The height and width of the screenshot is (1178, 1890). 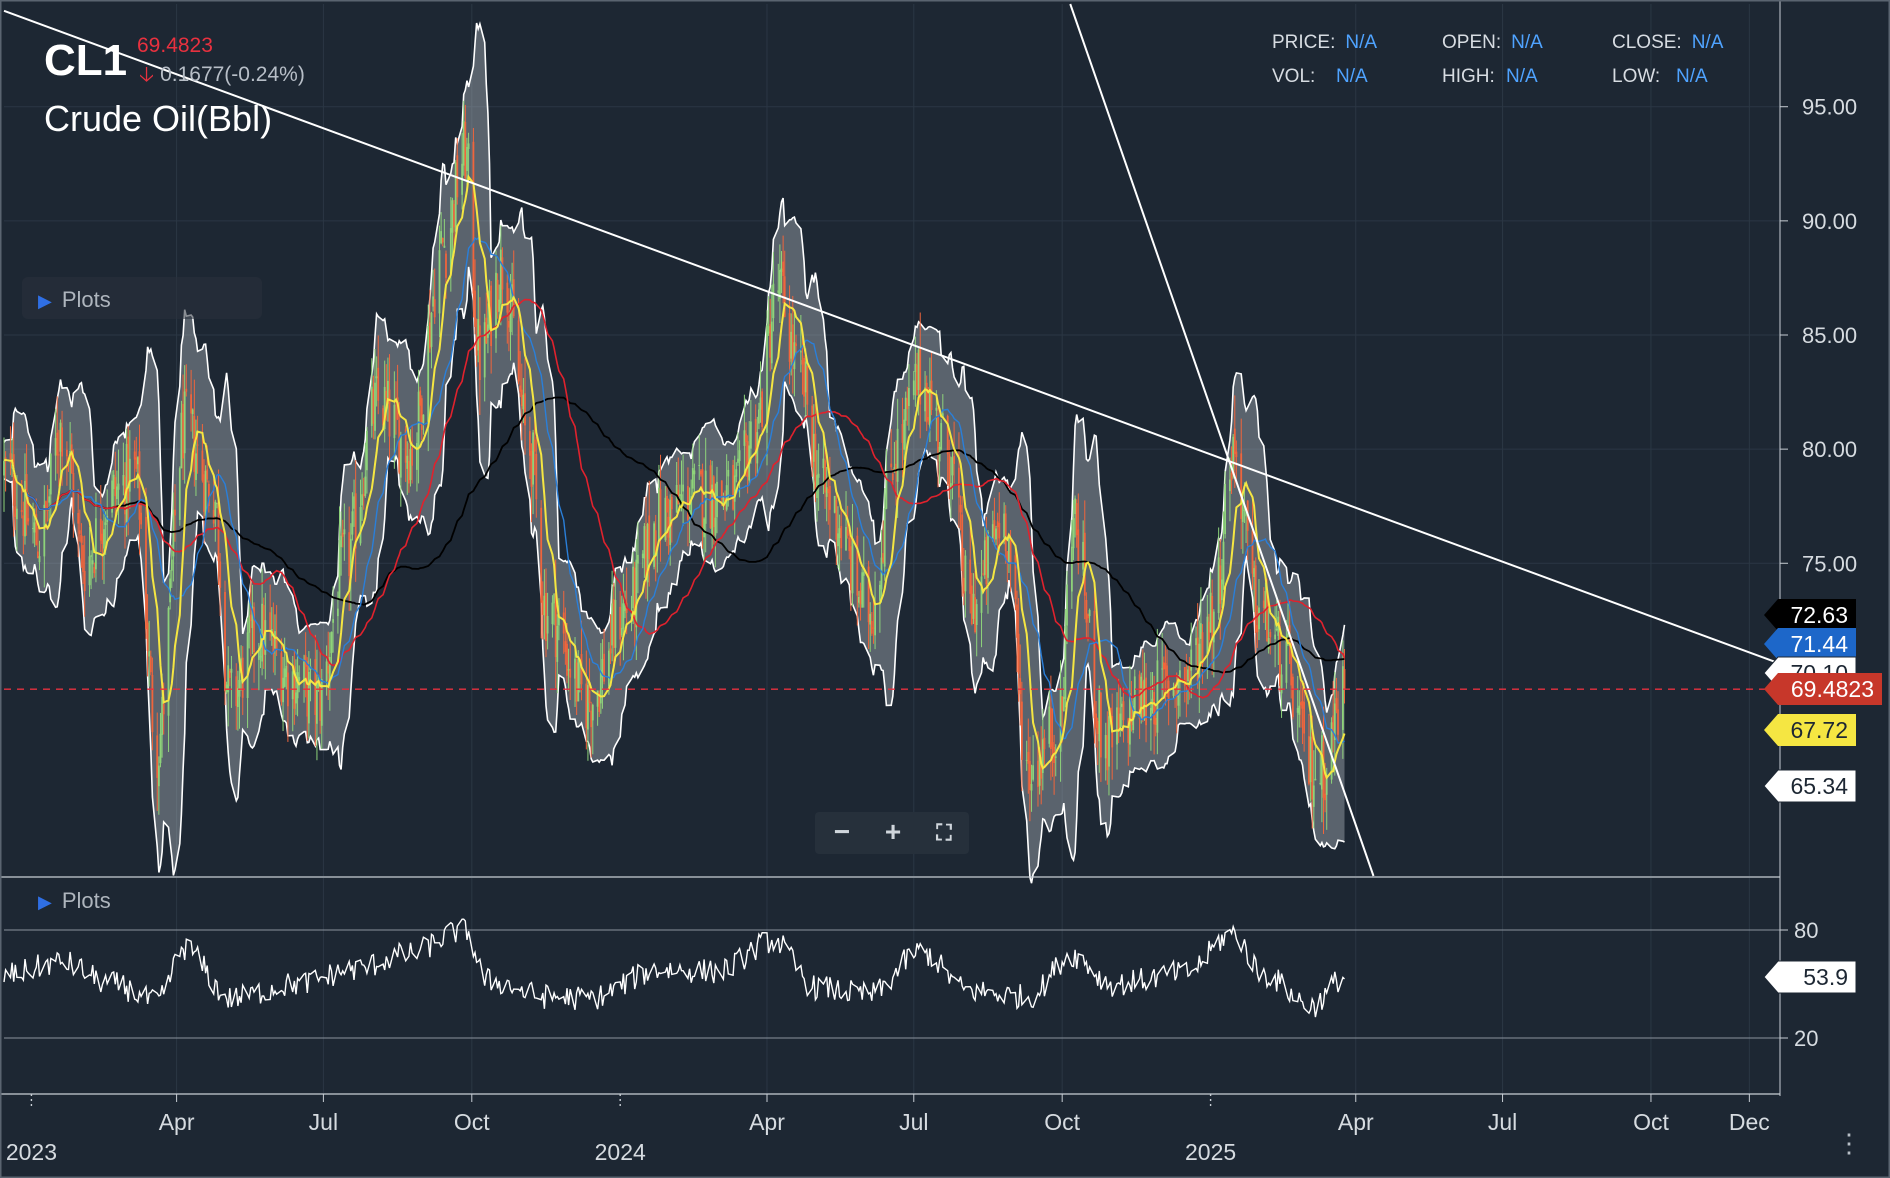 I want to click on zoom-out-icon: −, so click(x=842, y=831).